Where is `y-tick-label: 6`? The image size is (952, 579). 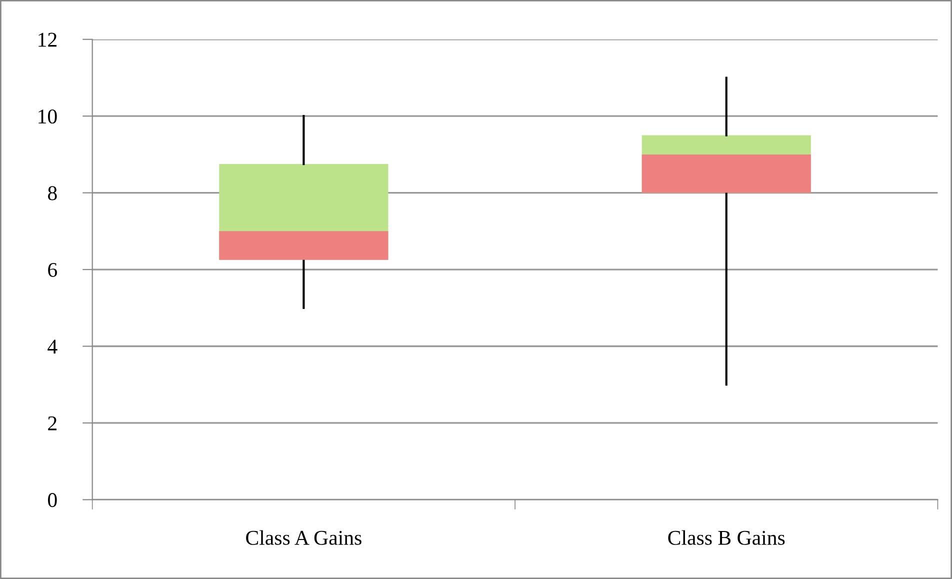
y-tick-label: 6 is located at coordinates (52, 269).